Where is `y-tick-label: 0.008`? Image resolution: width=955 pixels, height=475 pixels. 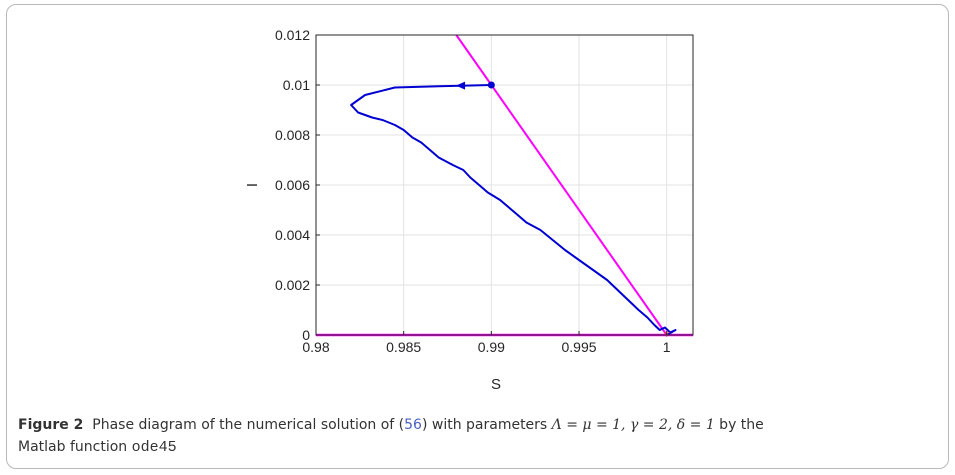 y-tick-label: 0.008 is located at coordinates (292, 135).